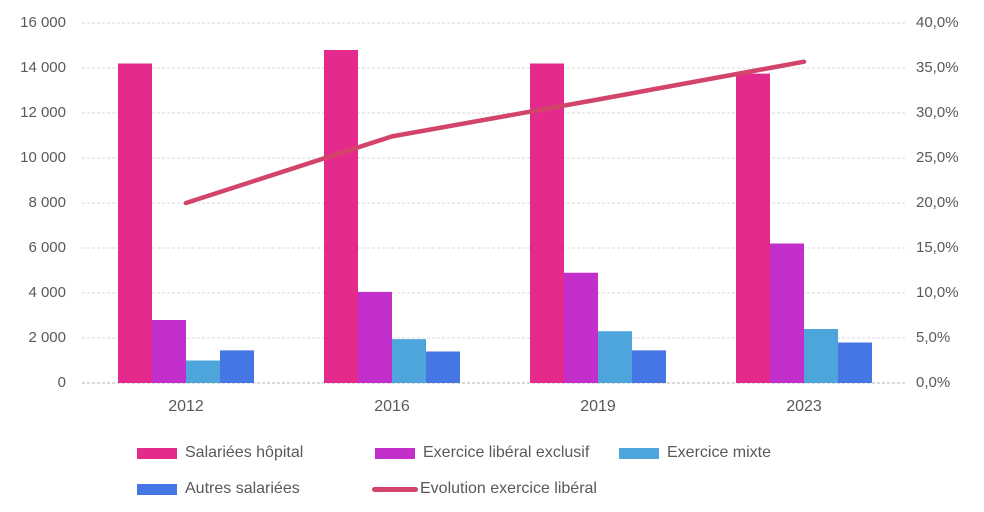  What do you see at coordinates (615, 357) in the screenshot?
I see `bar-exercice-mixte-2019` at bounding box center [615, 357].